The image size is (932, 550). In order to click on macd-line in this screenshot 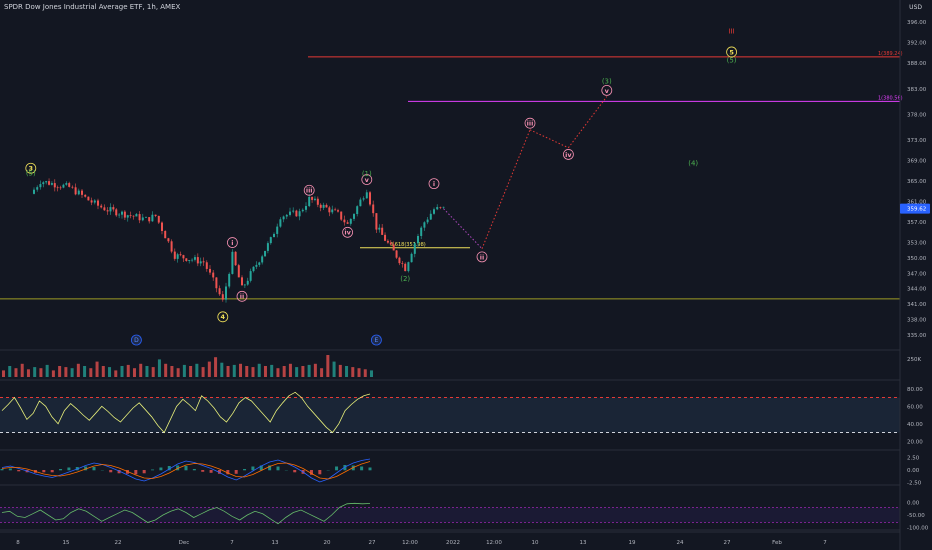, I will do `click(186, 470)`.